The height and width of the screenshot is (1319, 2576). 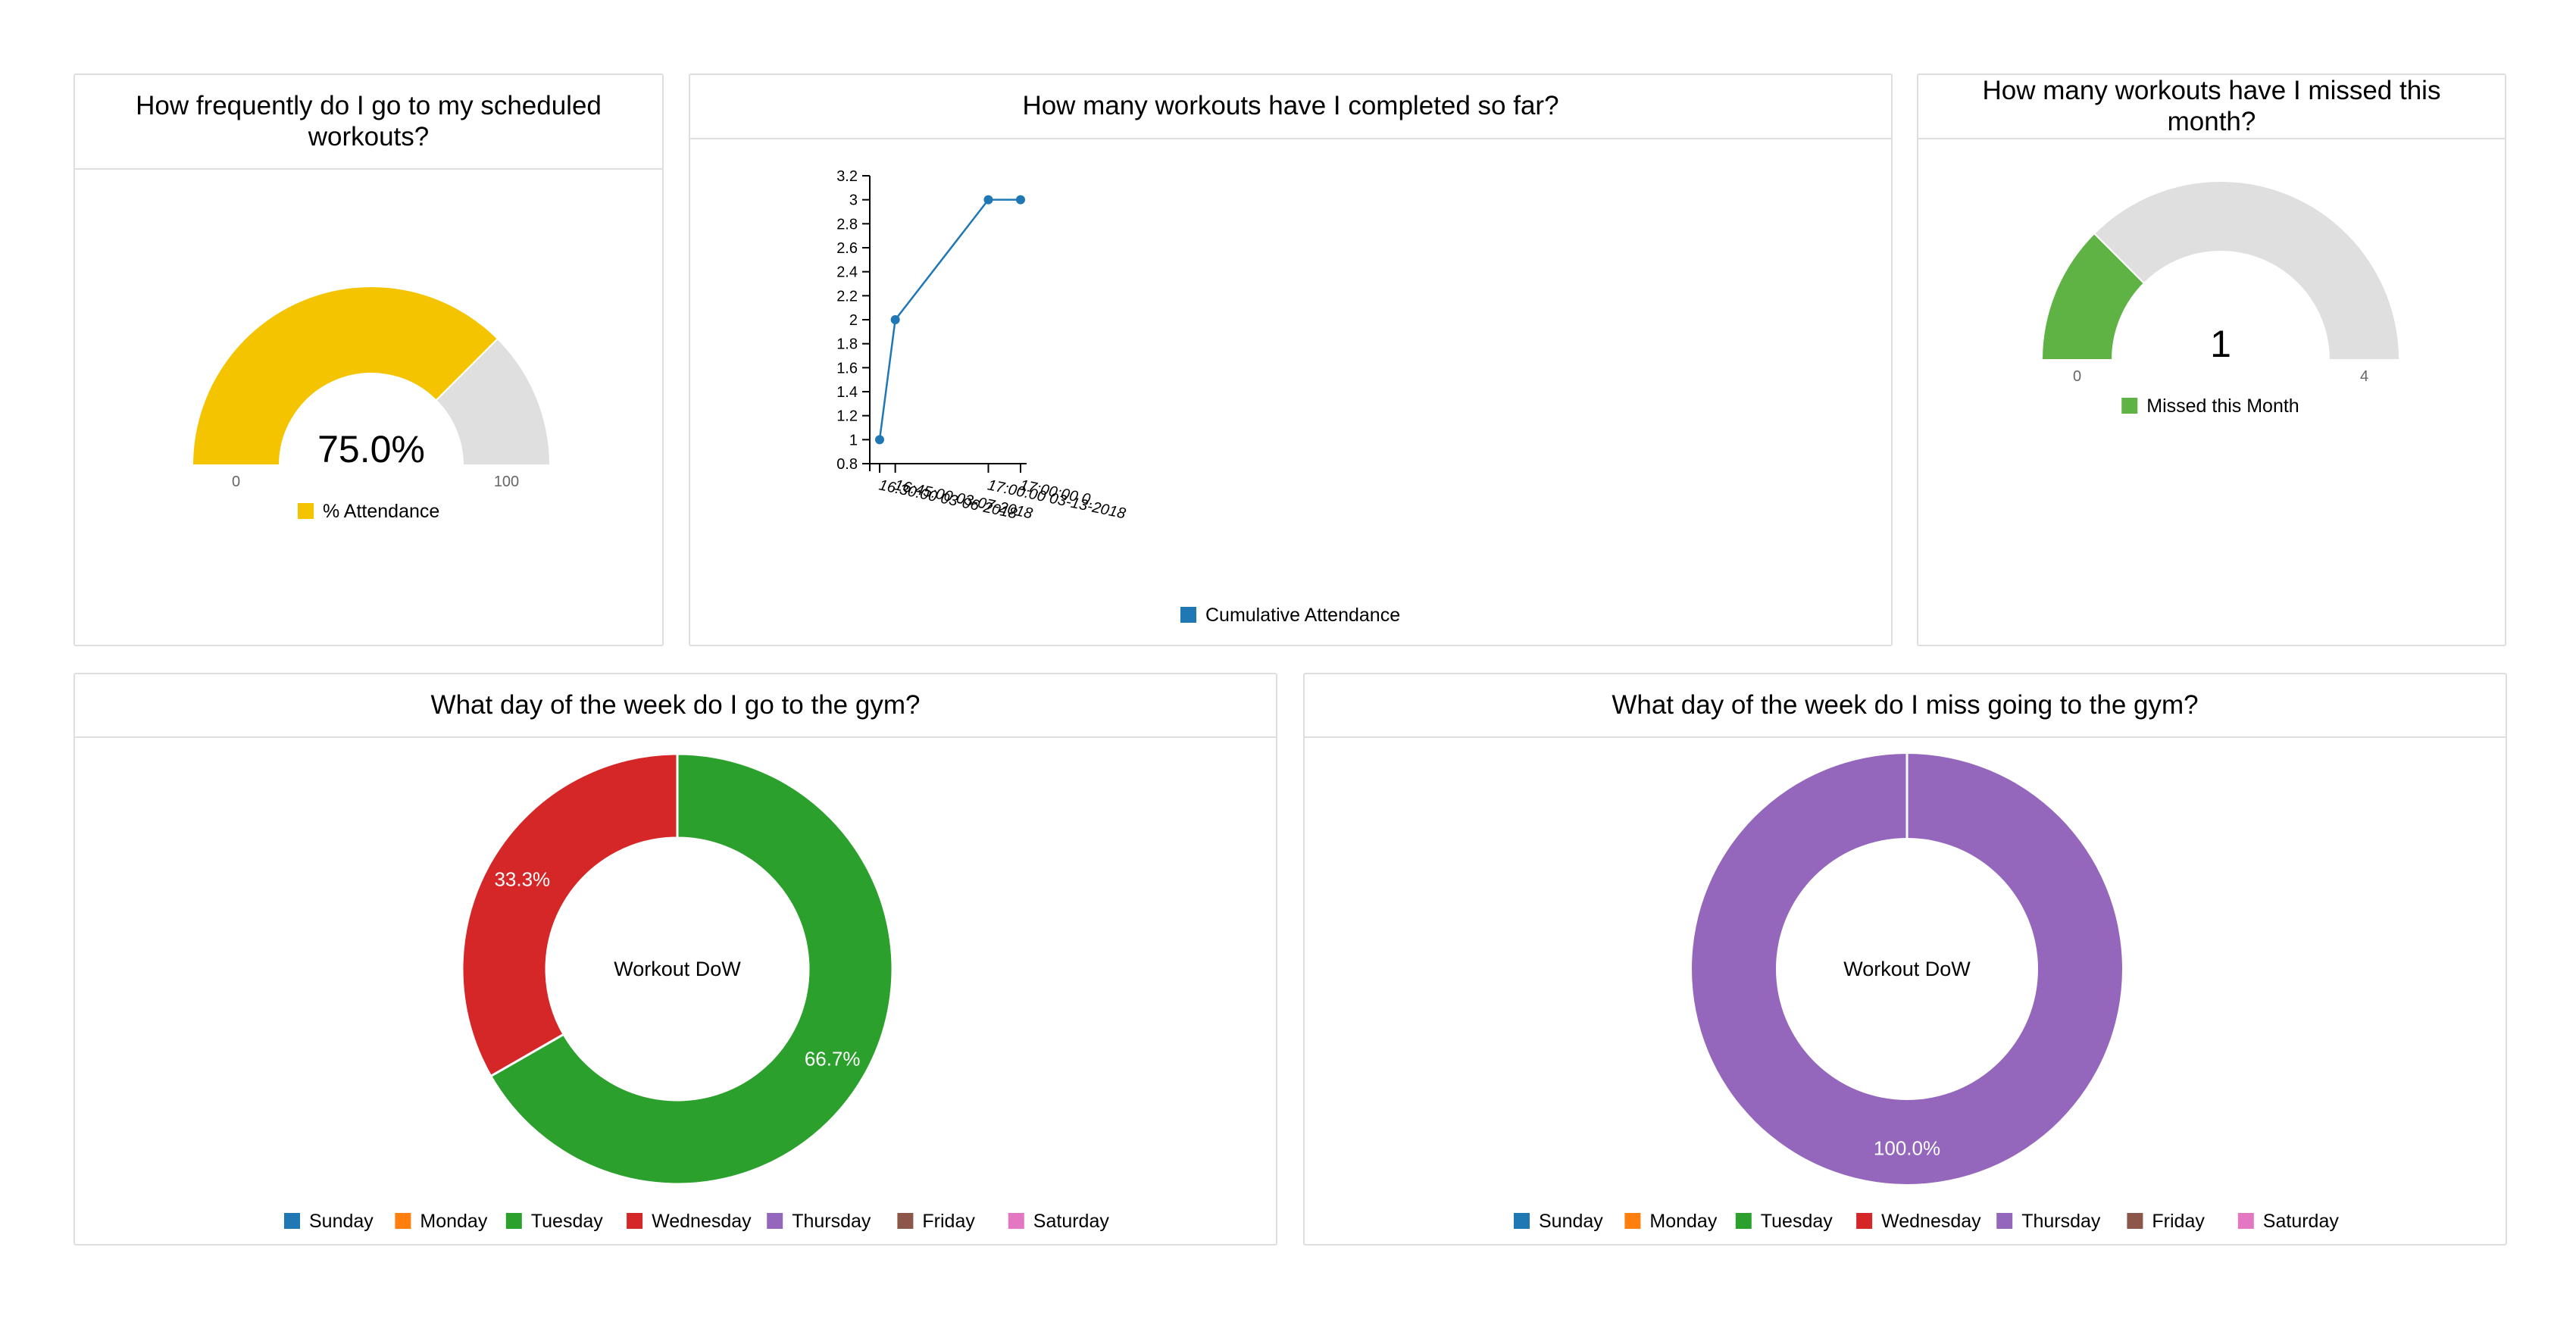 I want to click on y-tick-label: 0.8, so click(x=847, y=465).